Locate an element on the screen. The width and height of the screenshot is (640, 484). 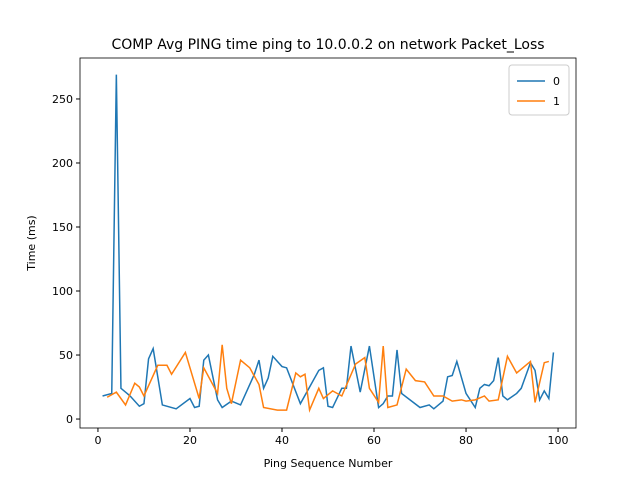
x-tick-label: 20 is located at coordinates (190, 440).